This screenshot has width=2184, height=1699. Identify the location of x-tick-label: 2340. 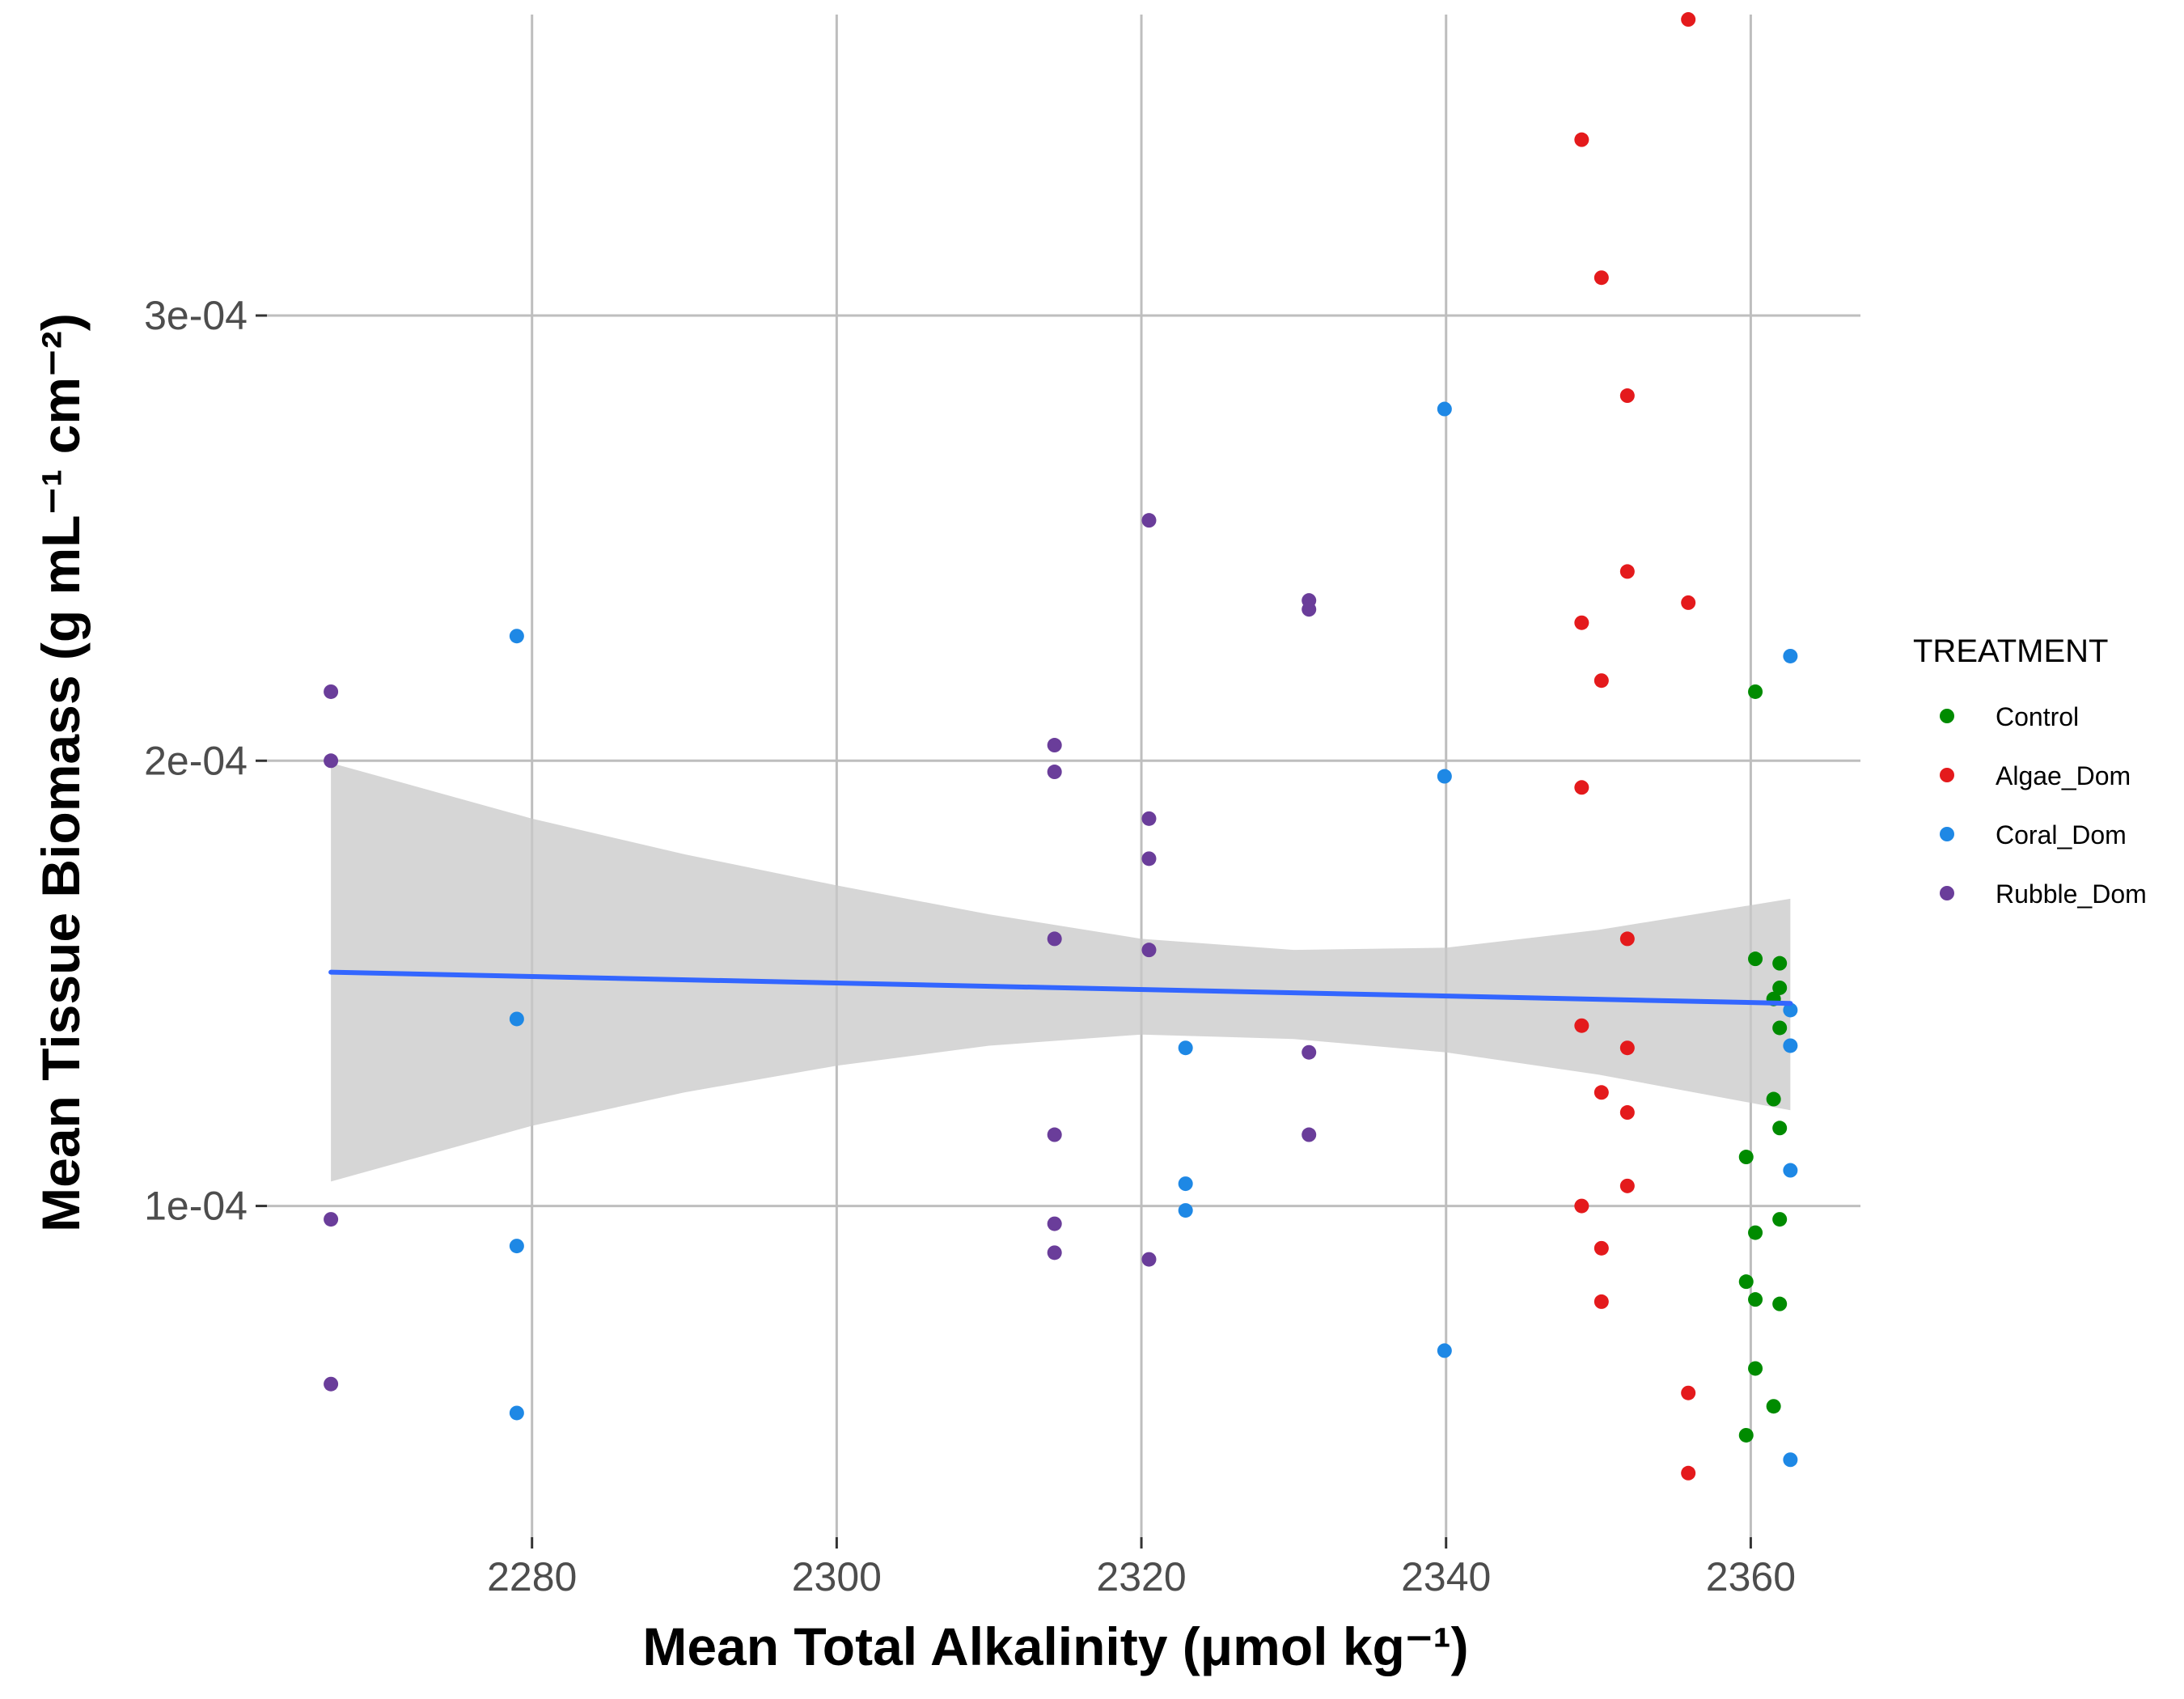
(1446, 1576).